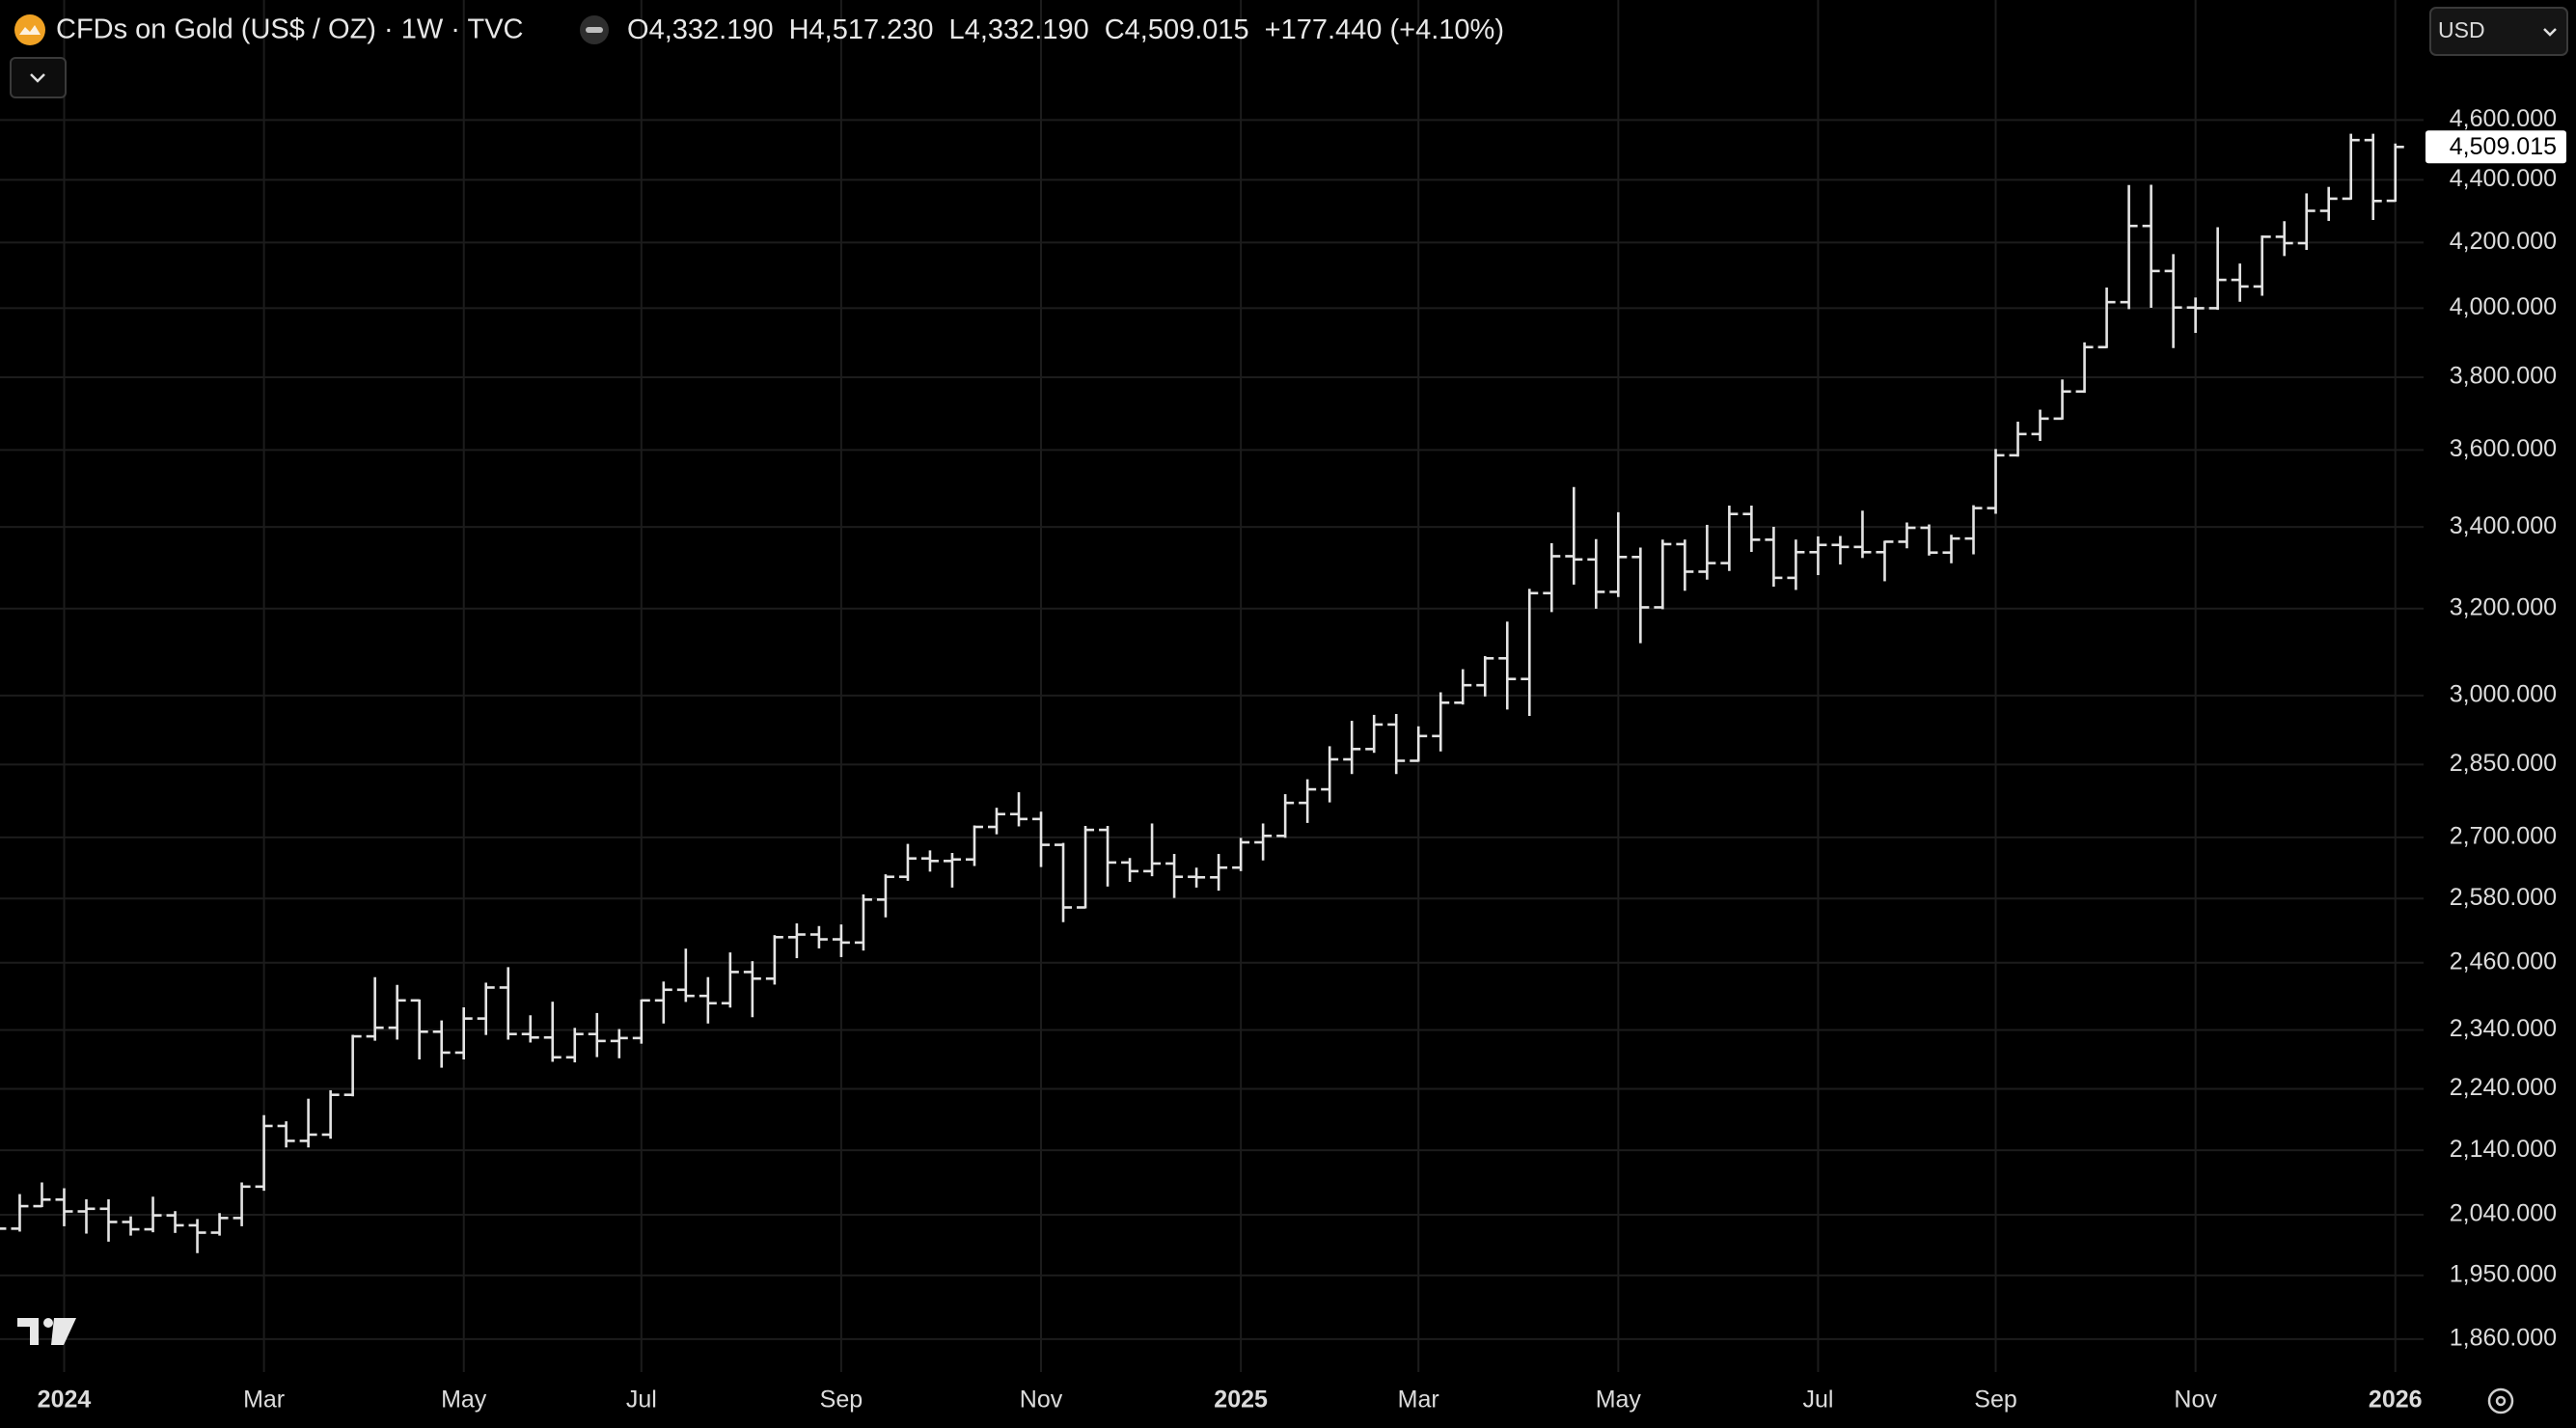 The width and height of the screenshot is (2576, 1428). What do you see at coordinates (2503, 448) in the screenshot?
I see `y-tick-label: 3,600.000` at bounding box center [2503, 448].